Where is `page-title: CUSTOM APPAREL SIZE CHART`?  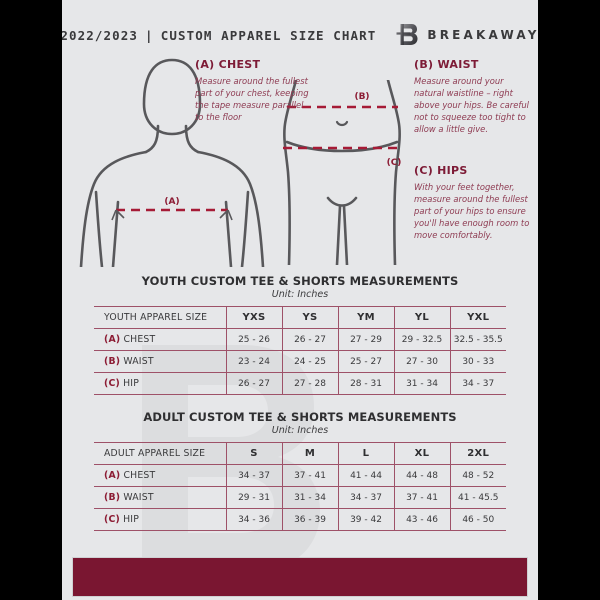
page-title: CUSTOM APPAREL SIZE CHART is located at coordinates (268, 35).